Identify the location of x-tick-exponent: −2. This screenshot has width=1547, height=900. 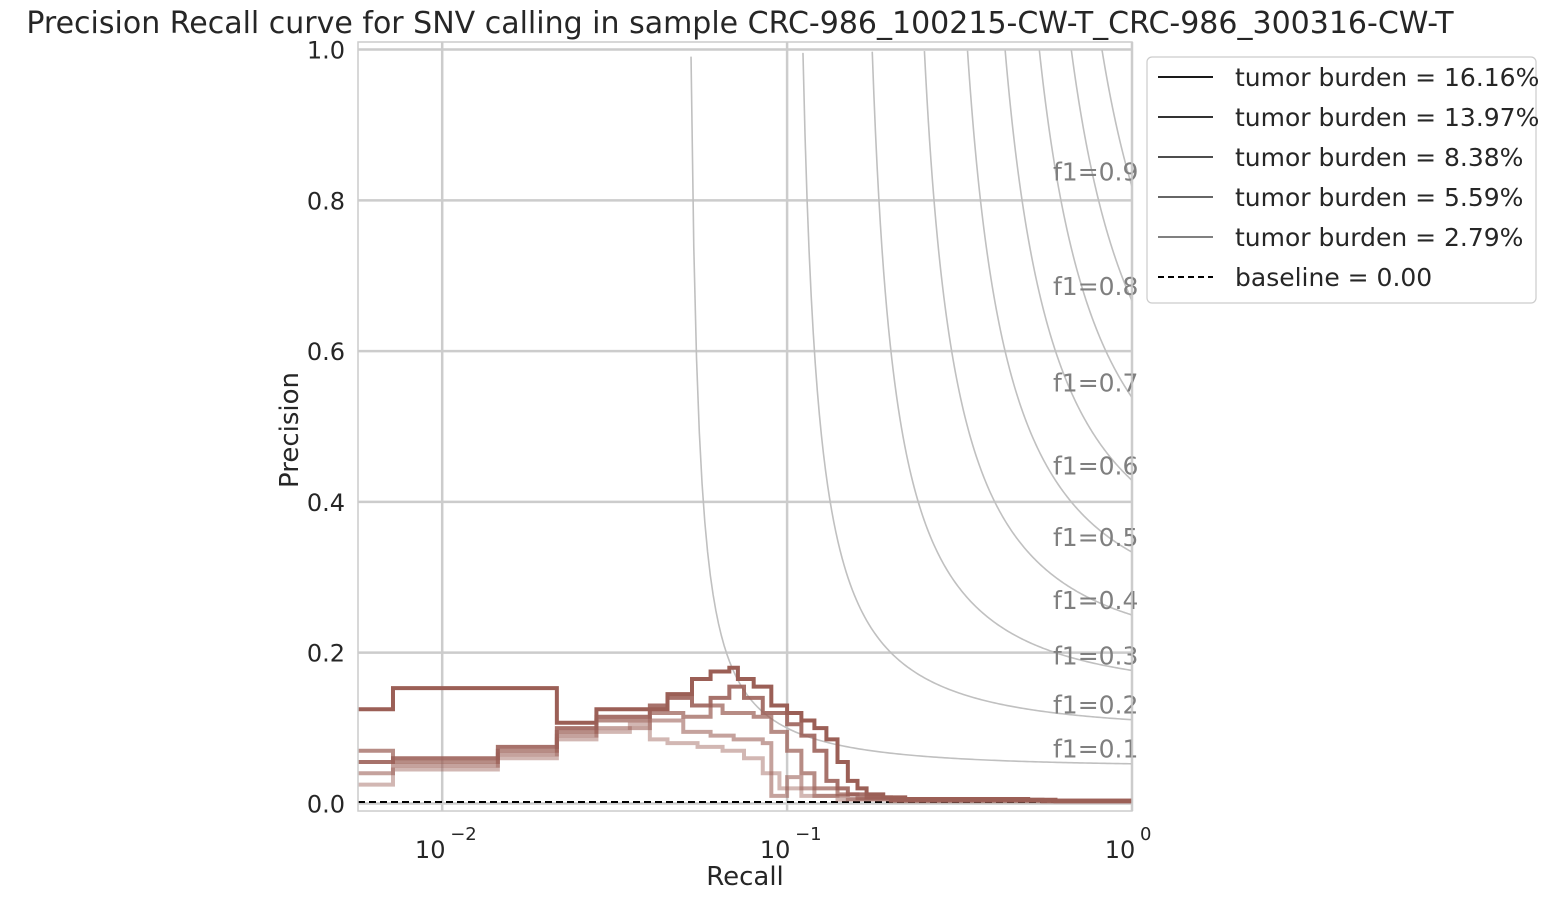
(463, 834).